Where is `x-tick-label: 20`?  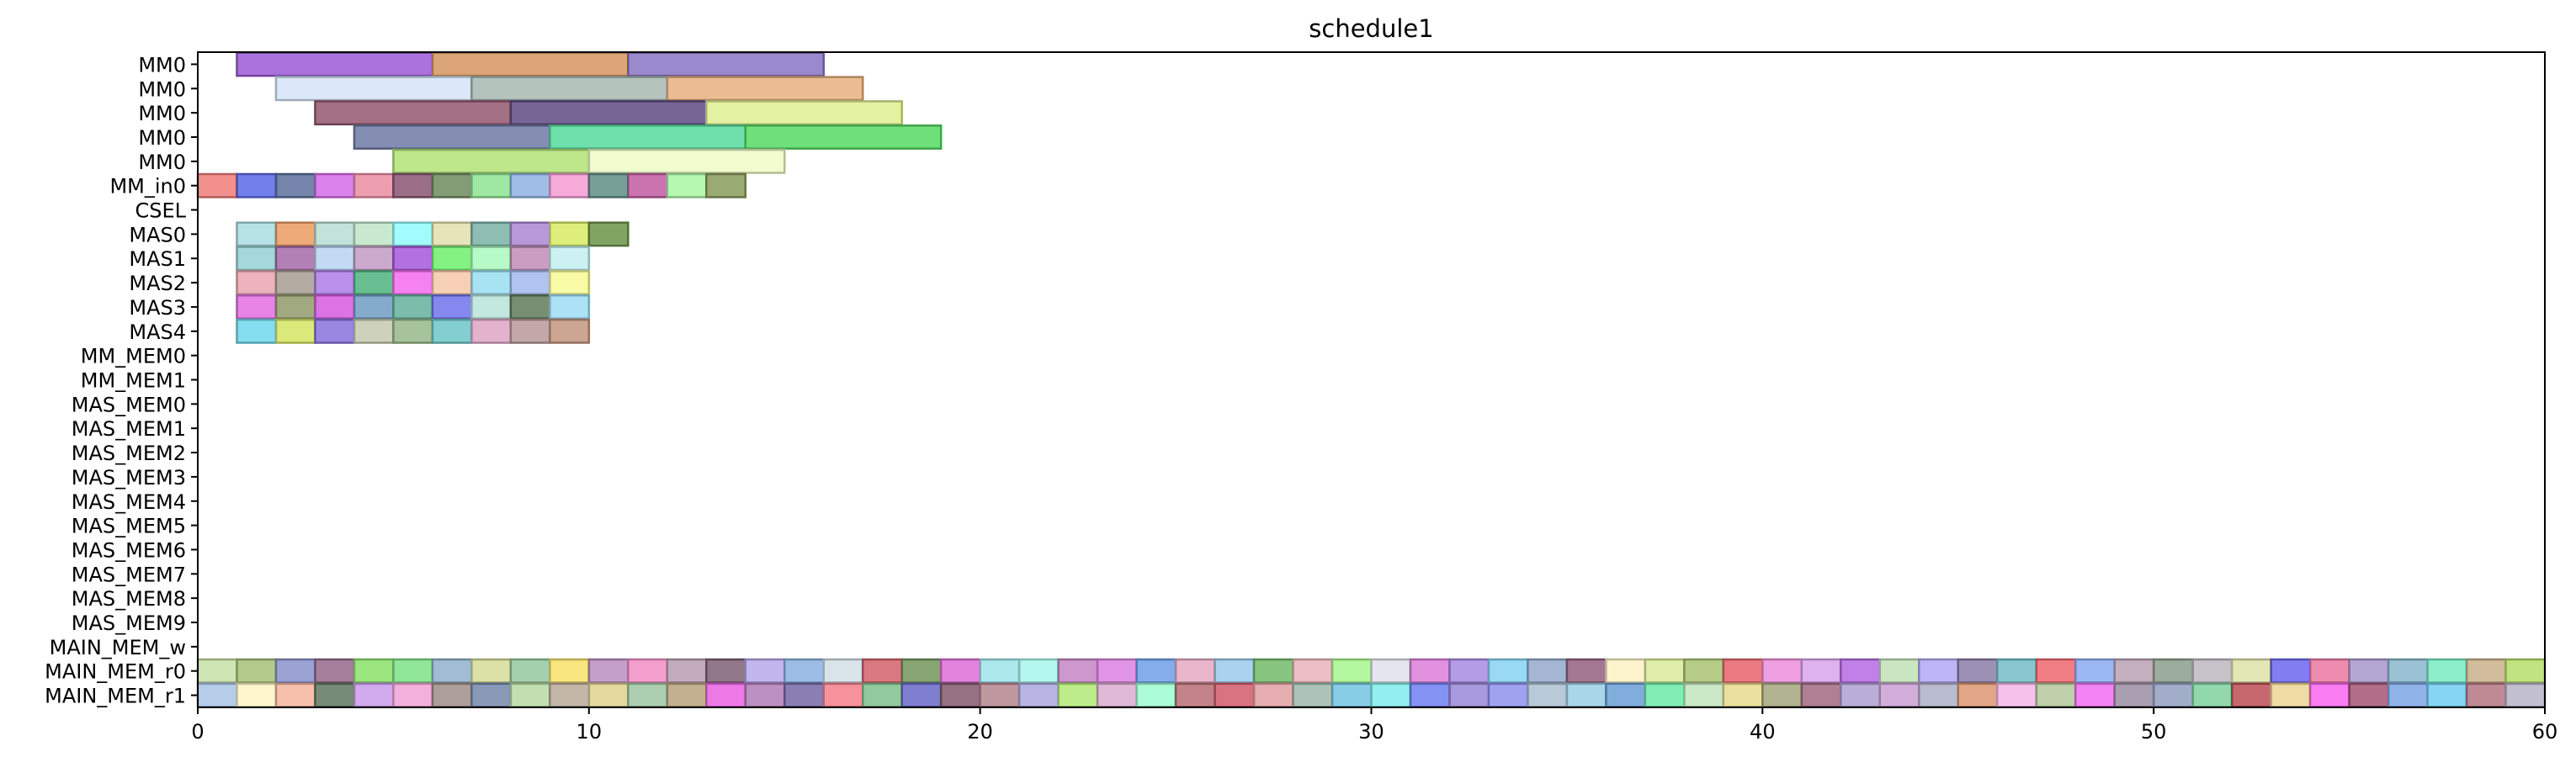 x-tick-label: 20 is located at coordinates (980, 732).